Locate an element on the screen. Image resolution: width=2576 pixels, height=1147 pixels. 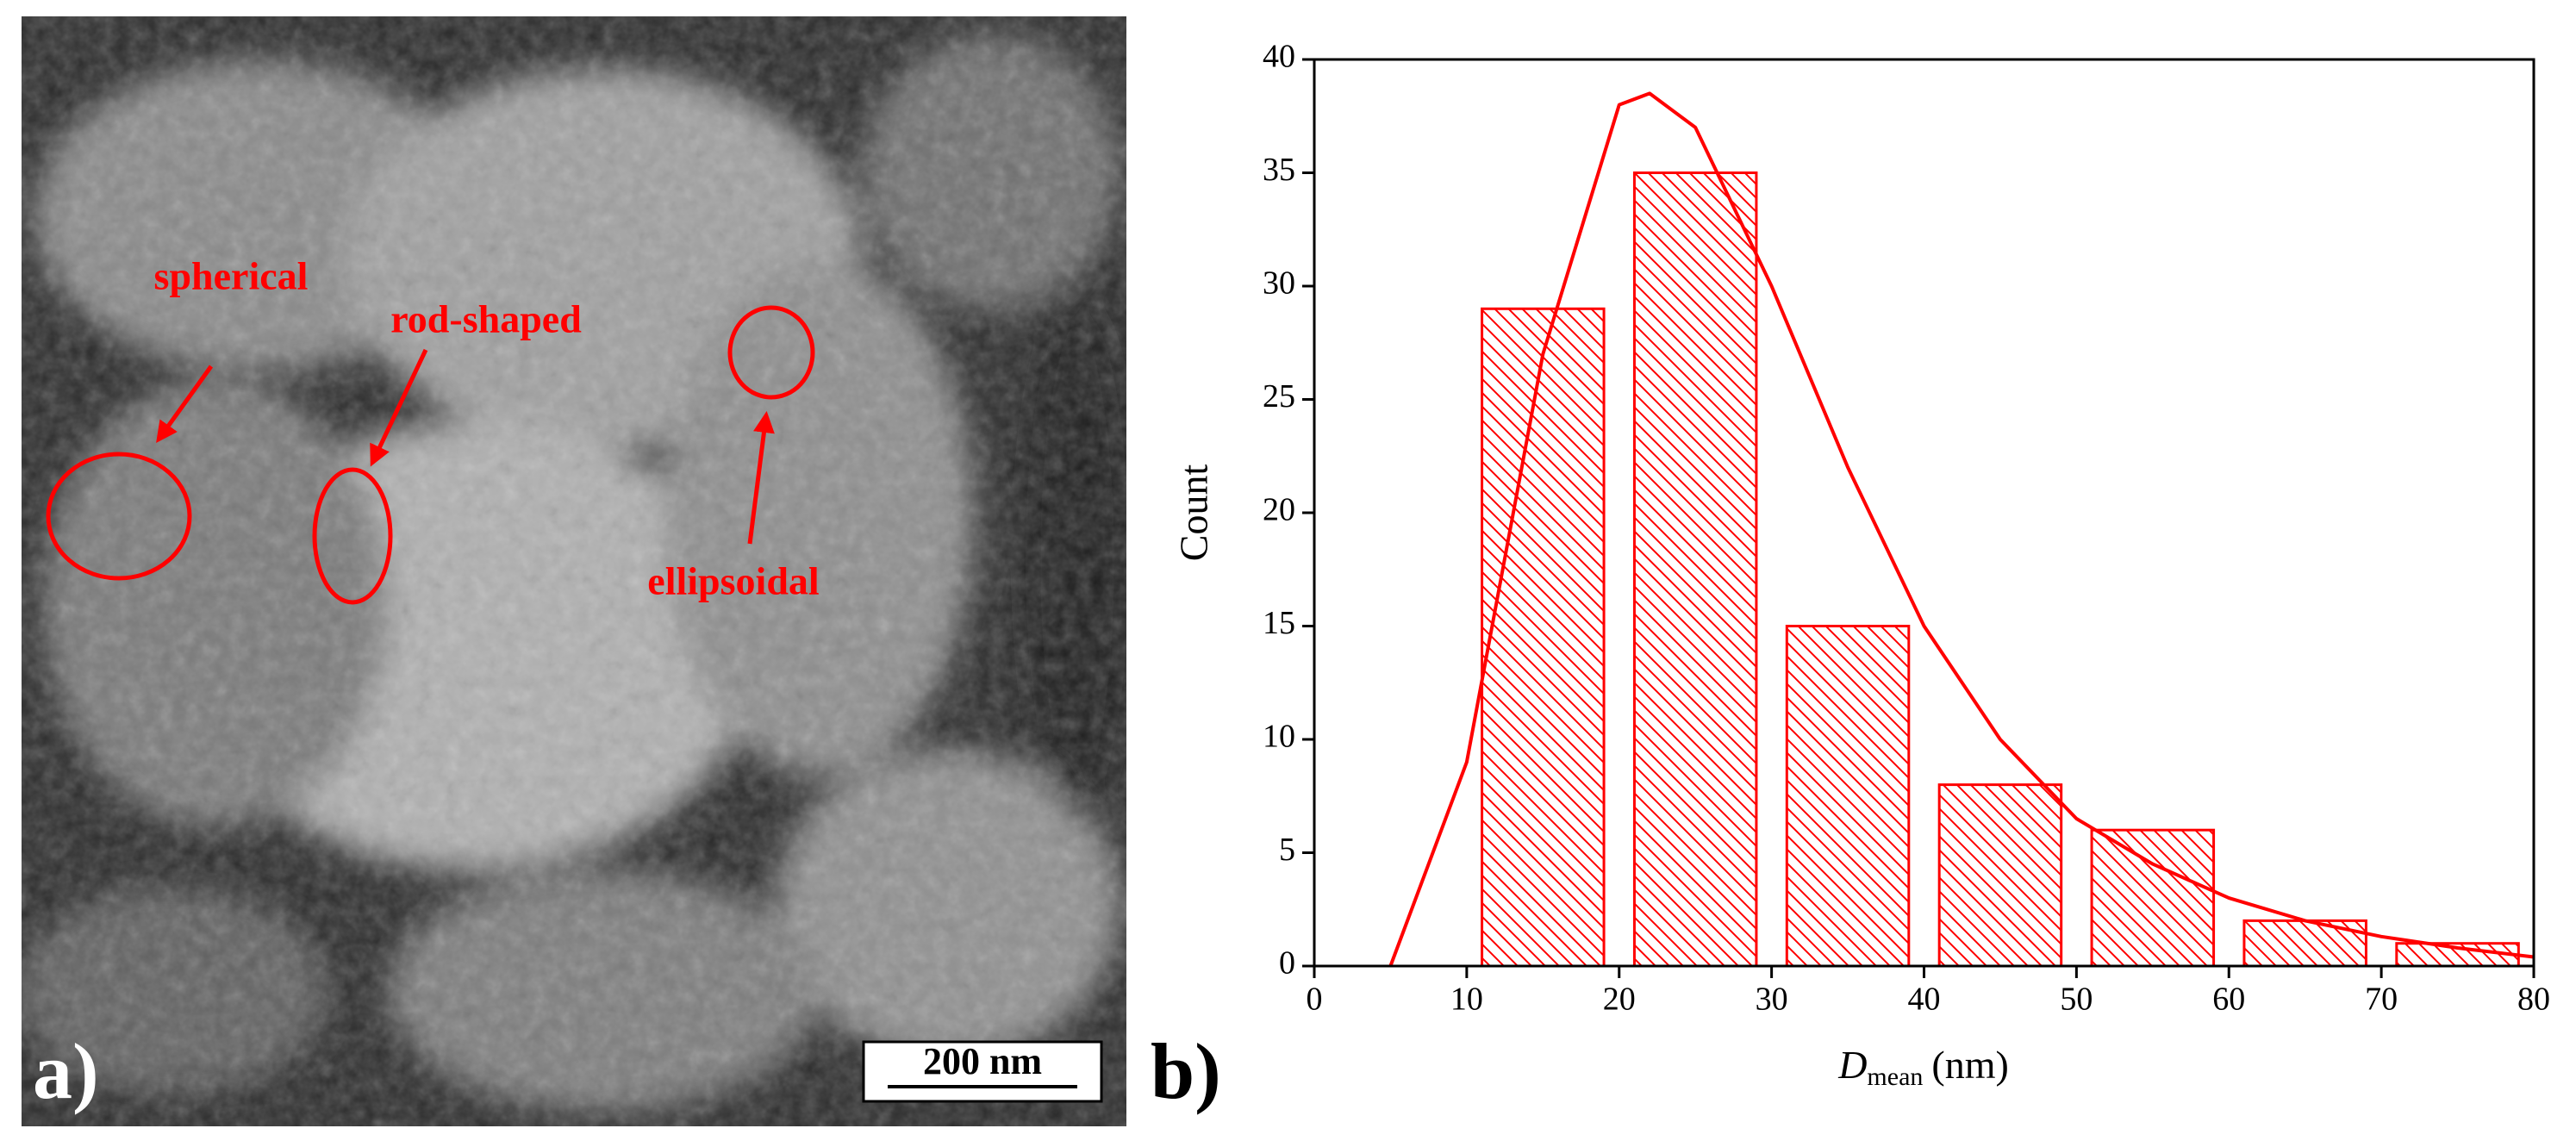
x-tick-label: 10 is located at coordinates (1466, 1000).